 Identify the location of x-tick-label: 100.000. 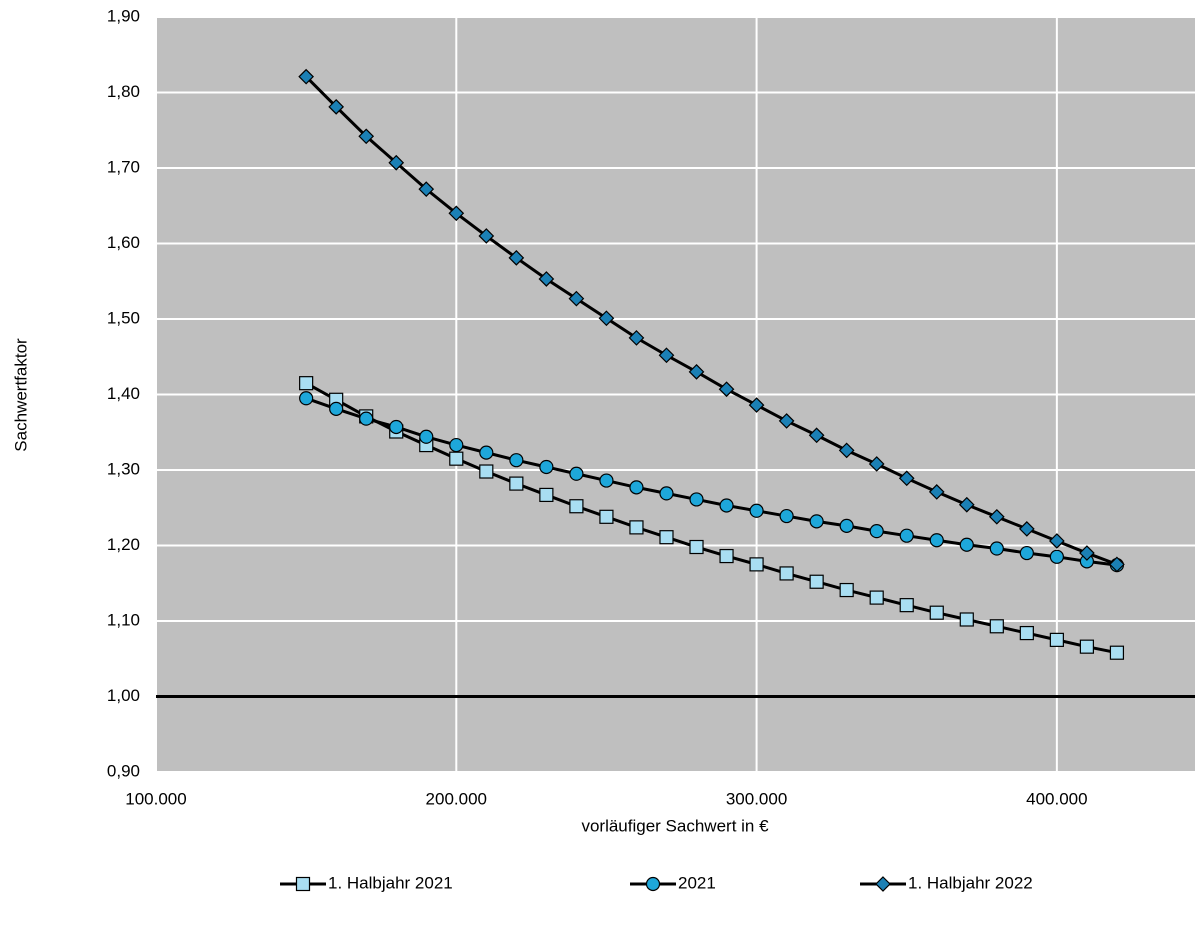
(155, 798).